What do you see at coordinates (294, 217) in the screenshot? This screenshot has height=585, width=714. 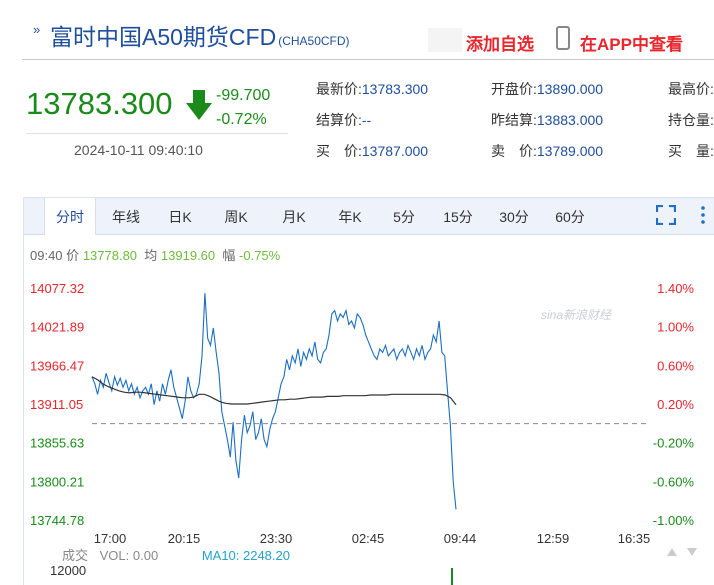 I see `tab-monthly-k: 月K` at bounding box center [294, 217].